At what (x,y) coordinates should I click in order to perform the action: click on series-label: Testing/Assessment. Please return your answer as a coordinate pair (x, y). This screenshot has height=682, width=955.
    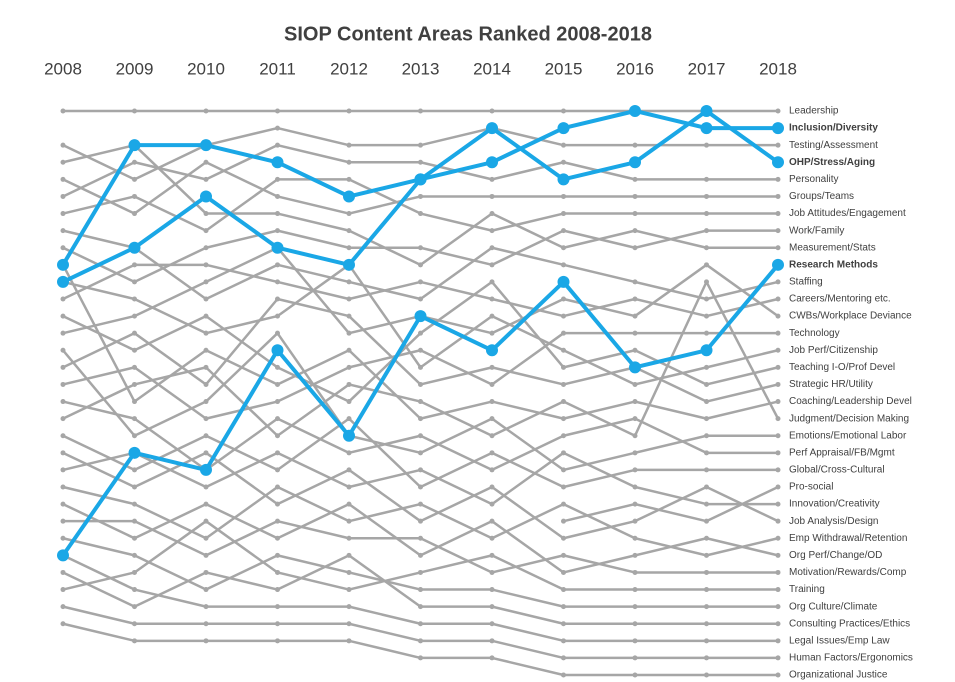
    Looking at the image, I should click on (833, 145).